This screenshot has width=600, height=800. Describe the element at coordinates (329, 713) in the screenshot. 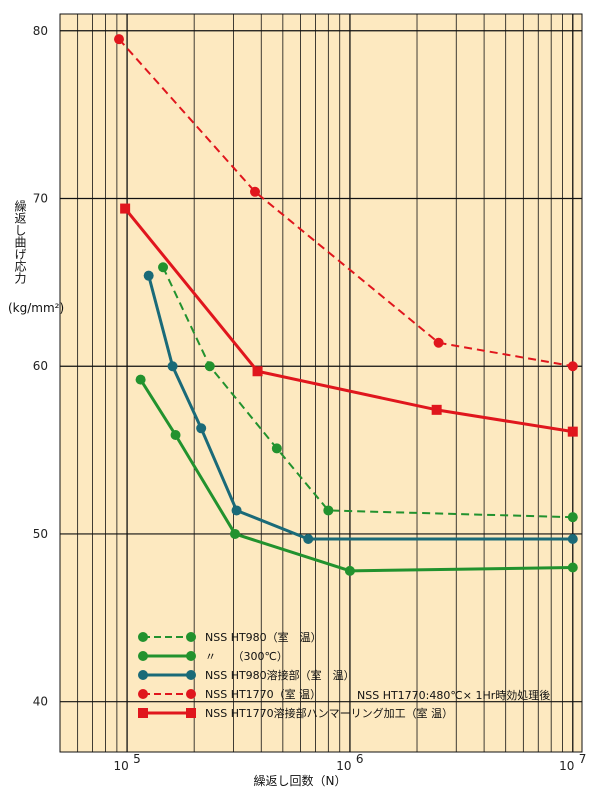

I see `legend-label: NSS HT1770溶接部ハンマーリング加工（室 温）` at that location.